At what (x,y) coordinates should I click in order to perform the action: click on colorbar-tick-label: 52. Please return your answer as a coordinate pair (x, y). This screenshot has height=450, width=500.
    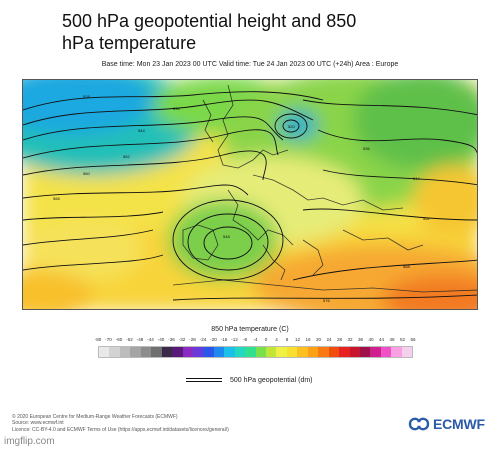
    Looking at the image, I should click on (402, 339).